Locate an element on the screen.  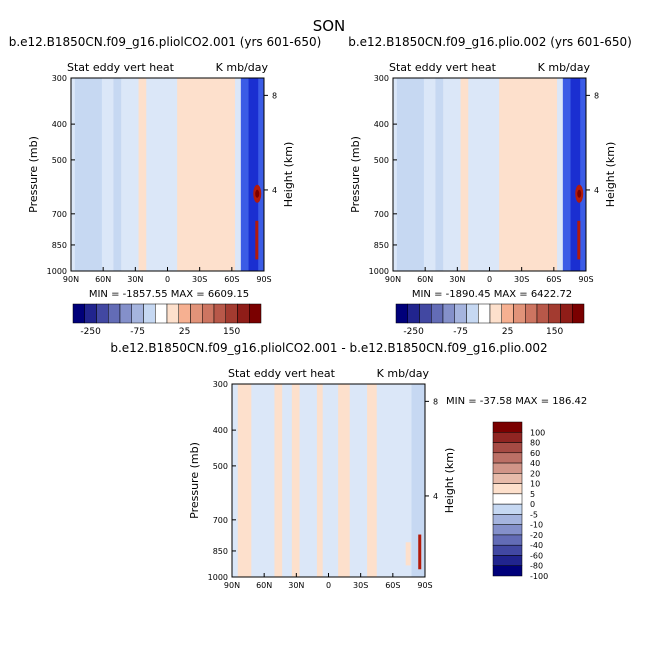
colorbar-label: -20 is located at coordinates (536, 535).